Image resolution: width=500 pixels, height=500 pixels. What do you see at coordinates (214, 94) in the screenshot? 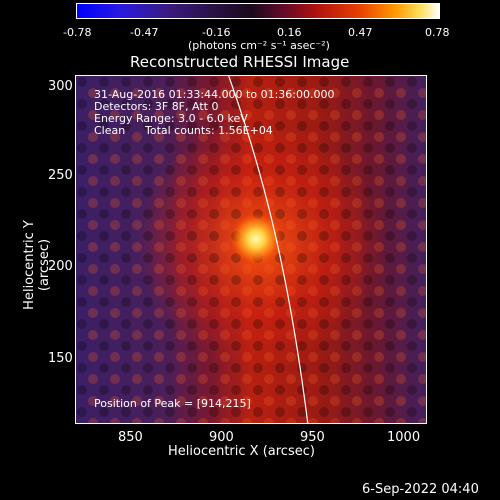
I see `observation-time: 31-Aug-2016 01:33:44.000 to 01:36:00.000` at bounding box center [214, 94].